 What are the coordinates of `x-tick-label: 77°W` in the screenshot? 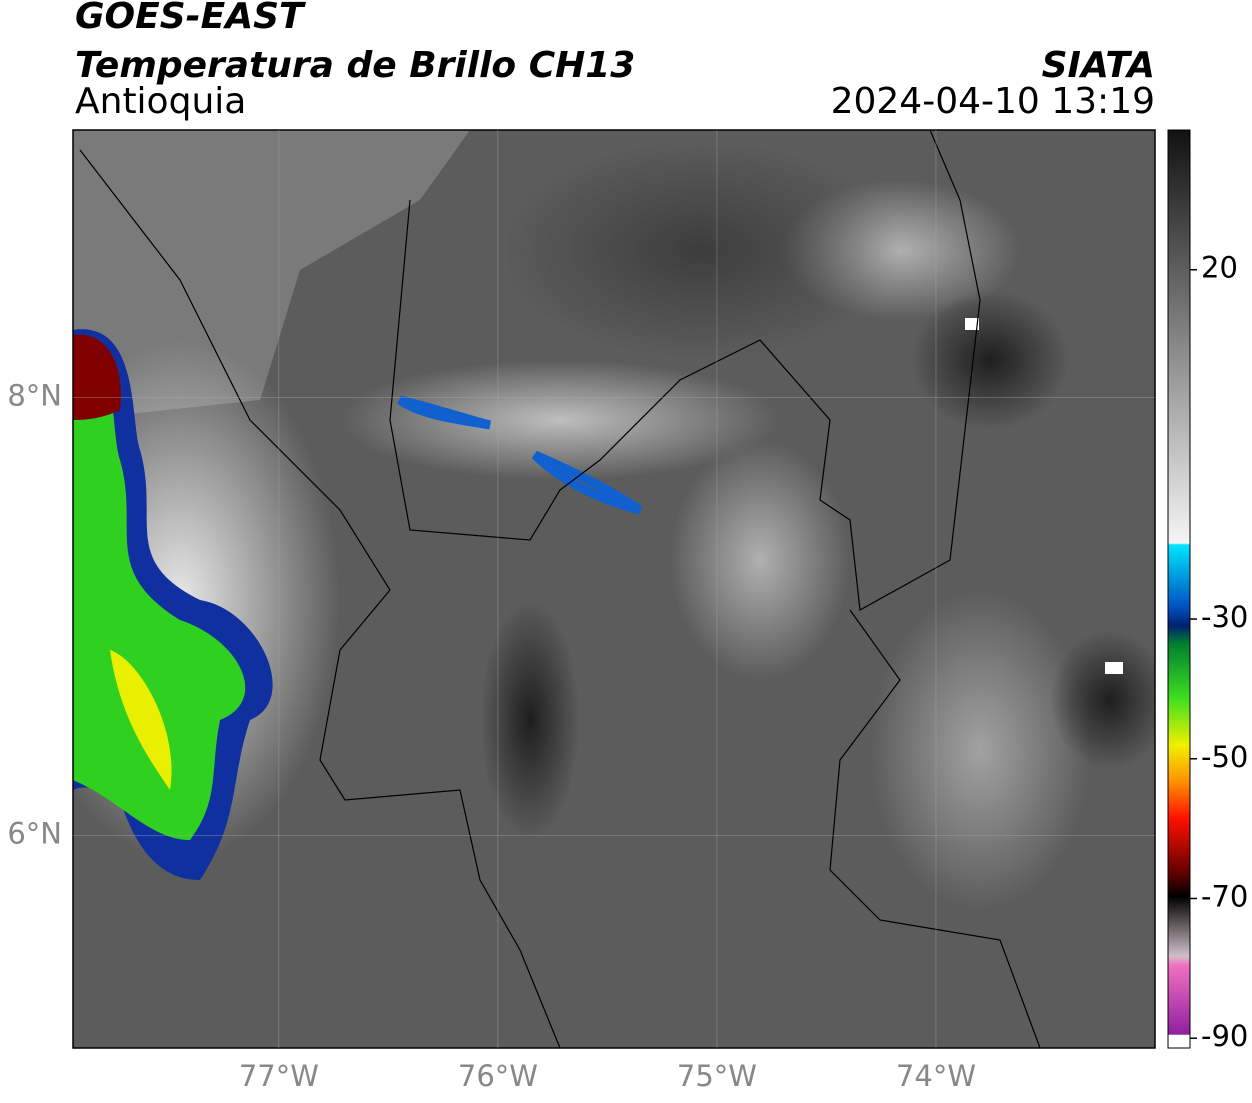 It's located at (279, 1076).